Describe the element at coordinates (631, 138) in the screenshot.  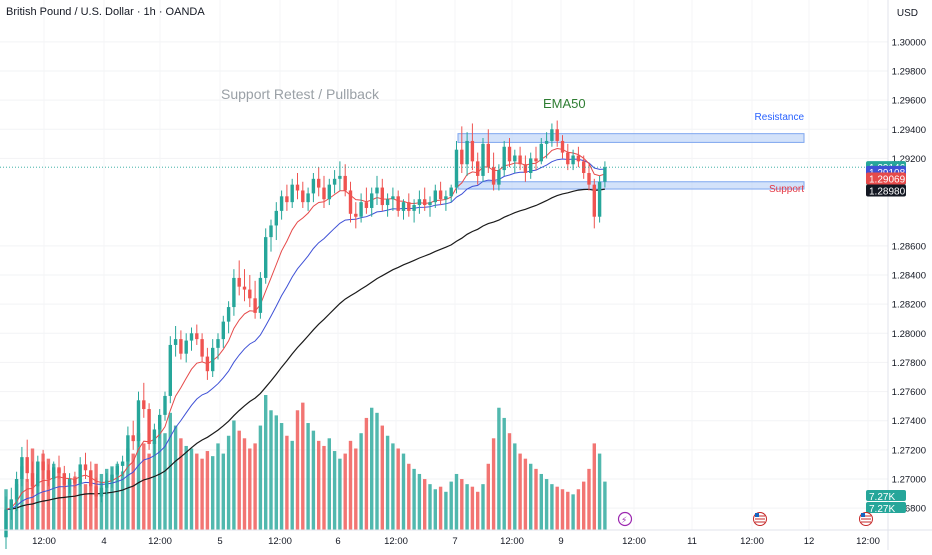
I see `resistance-zone` at that location.